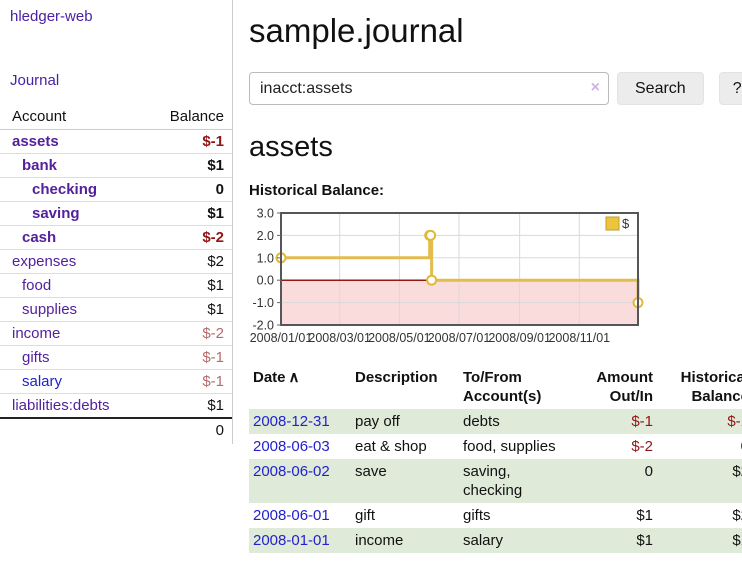  I want to click on account-row: food $1, so click(116, 286).